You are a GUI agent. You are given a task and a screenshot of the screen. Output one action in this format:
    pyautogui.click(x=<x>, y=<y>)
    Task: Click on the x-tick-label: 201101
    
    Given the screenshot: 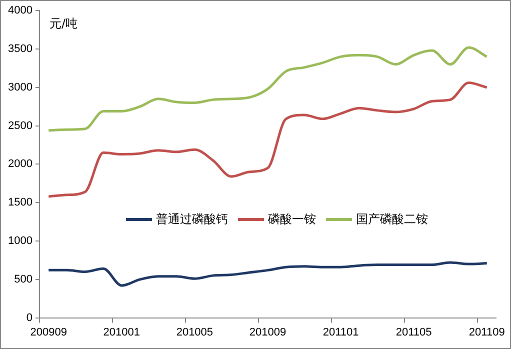 What is the action you would take?
    pyautogui.click(x=340, y=332)
    